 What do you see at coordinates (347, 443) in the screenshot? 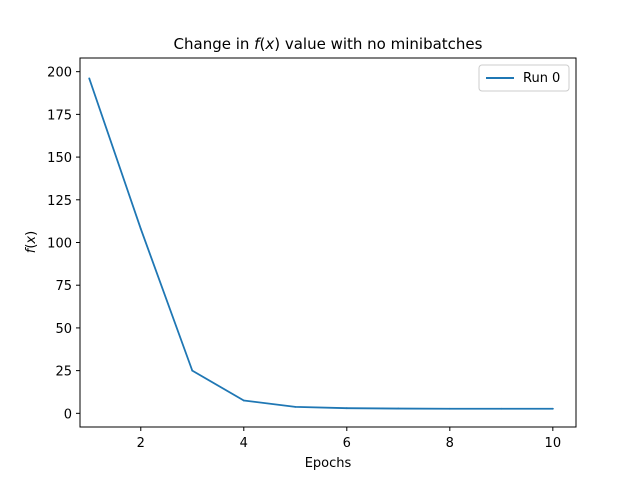
I see `x-tick-label: 6` at bounding box center [347, 443].